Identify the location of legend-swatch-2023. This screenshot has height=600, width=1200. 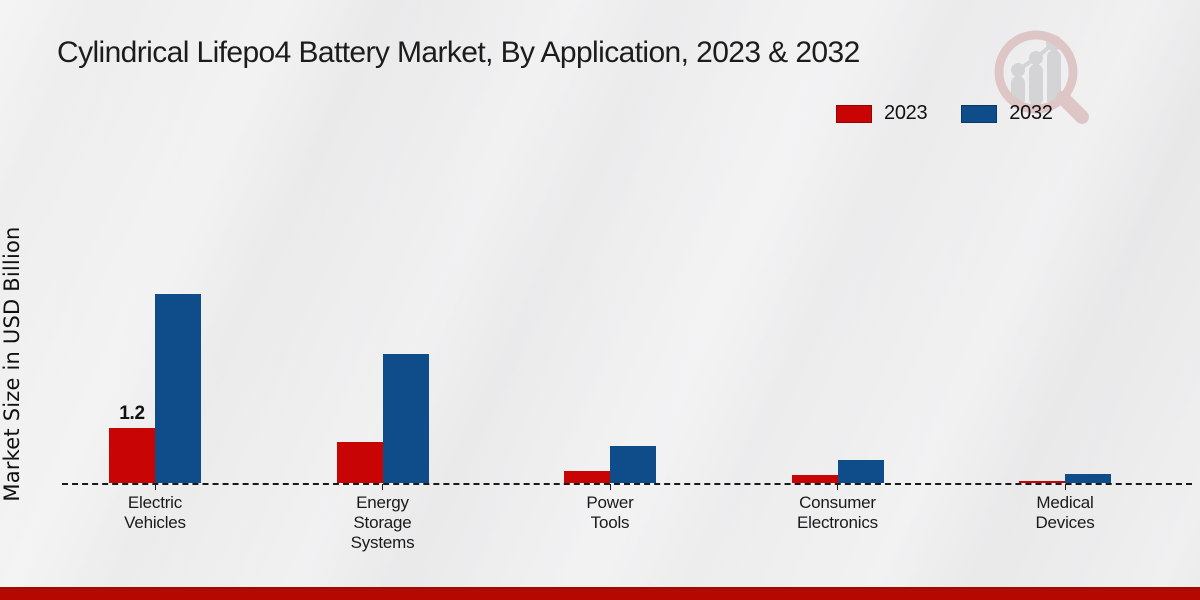
(854, 113).